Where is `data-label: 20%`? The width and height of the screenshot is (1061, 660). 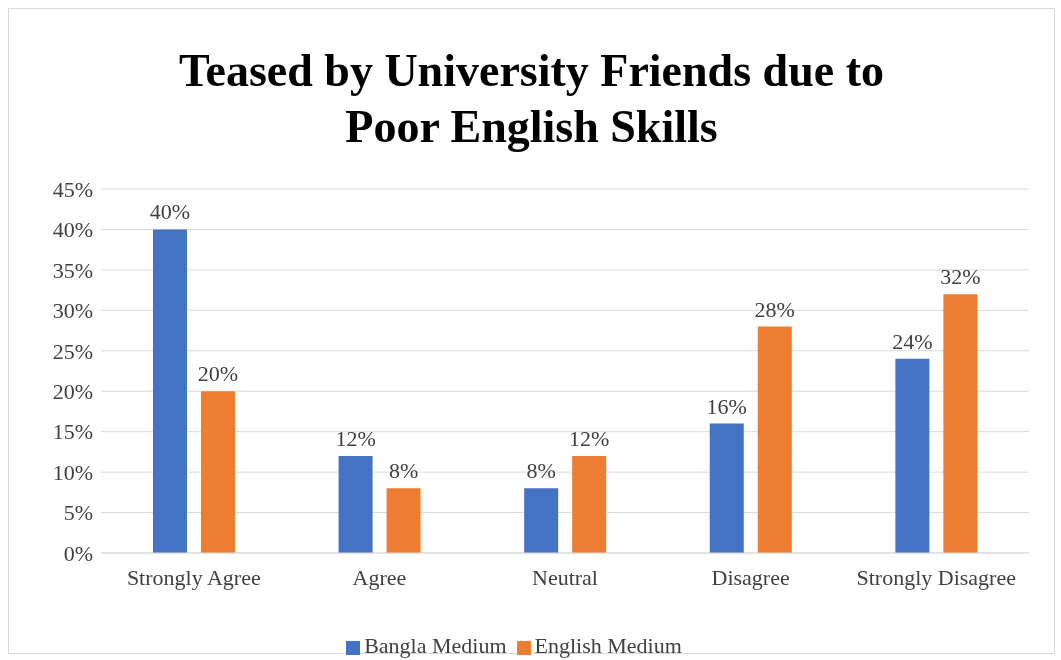 data-label: 20% is located at coordinates (218, 374).